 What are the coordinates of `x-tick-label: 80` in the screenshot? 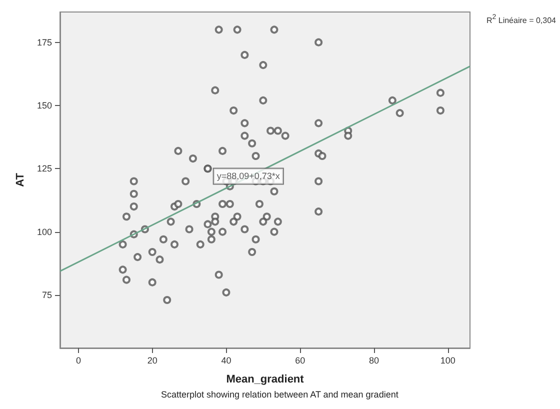 It's located at (373, 361).